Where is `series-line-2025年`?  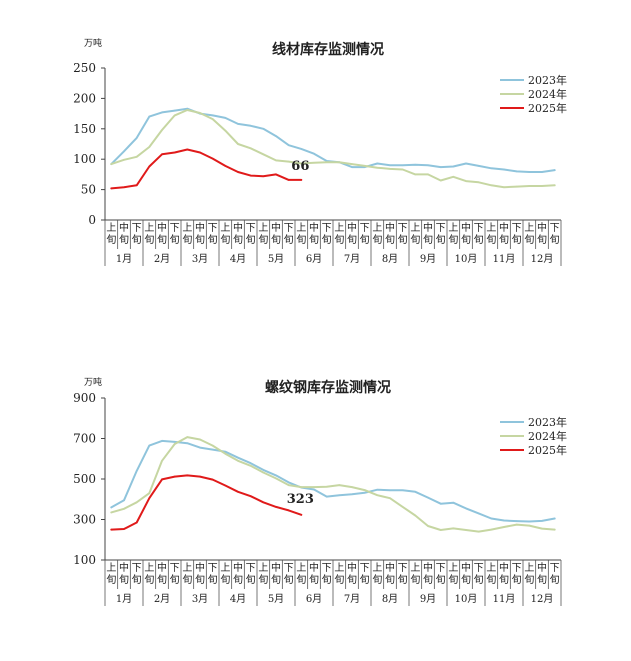 series-line-2025年 is located at coordinates (206, 169).